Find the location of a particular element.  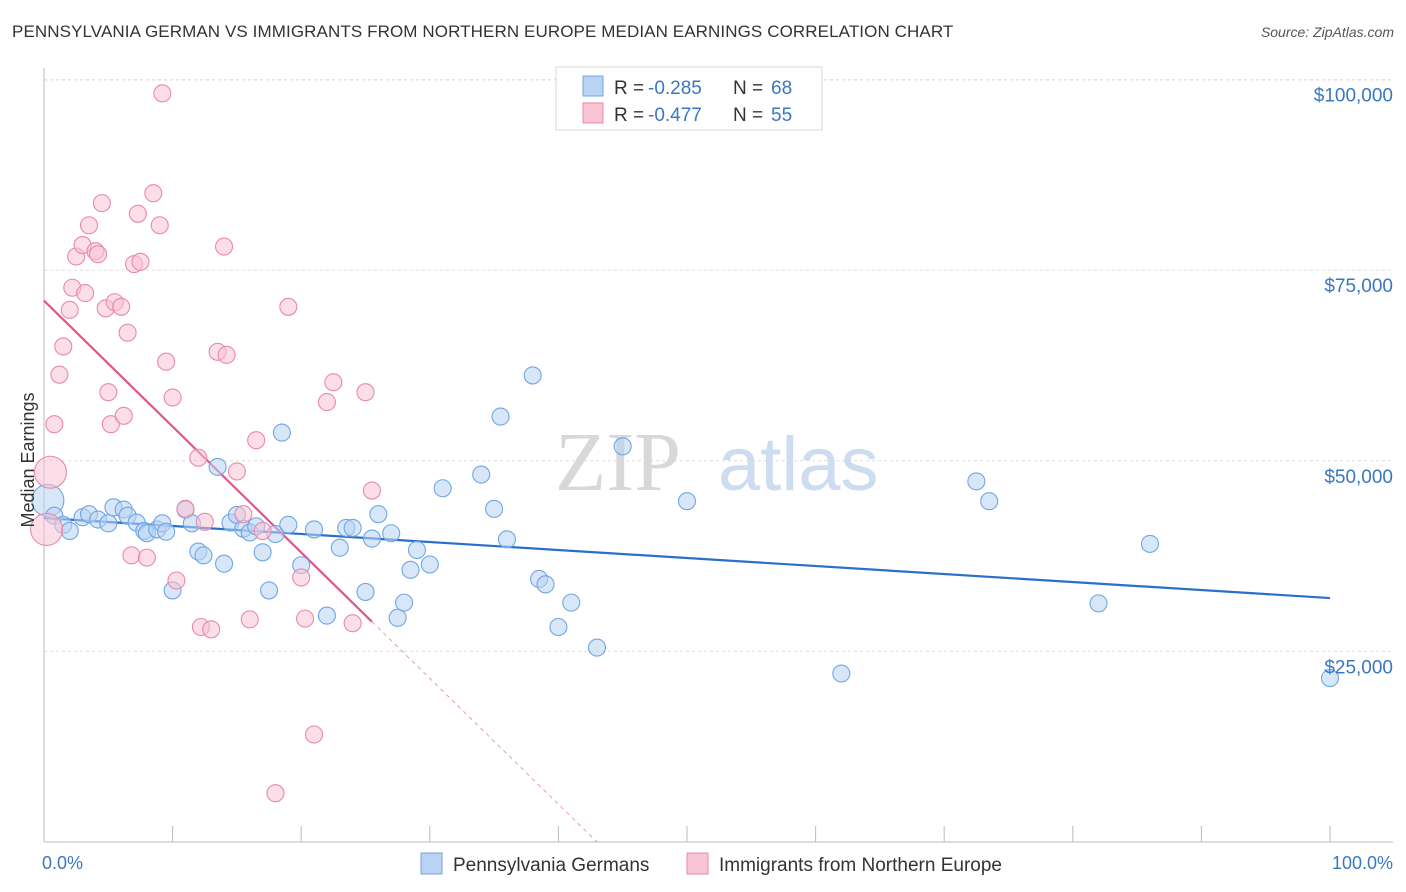

watermark: ZIP atlas is located at coordinates (717, 462).